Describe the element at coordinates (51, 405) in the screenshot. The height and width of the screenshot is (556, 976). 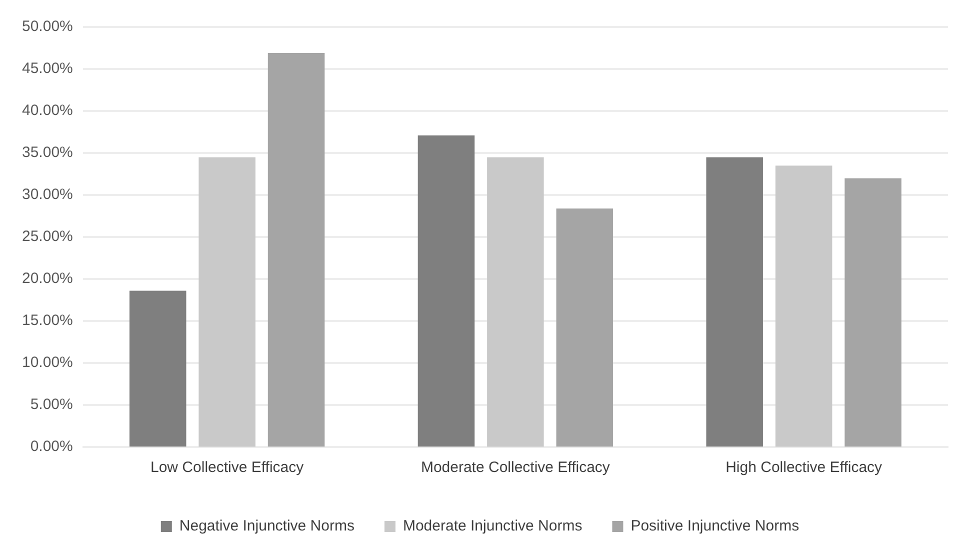
I see `y-tick-label: 5.00%` at that location.